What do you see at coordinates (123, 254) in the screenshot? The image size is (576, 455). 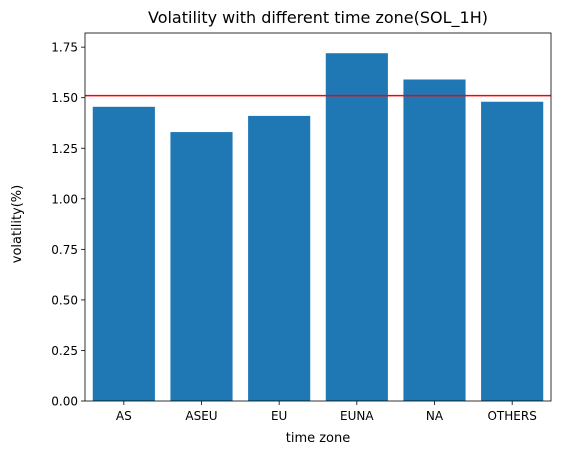 I see `bar-as` at bounding box center [123, 254].